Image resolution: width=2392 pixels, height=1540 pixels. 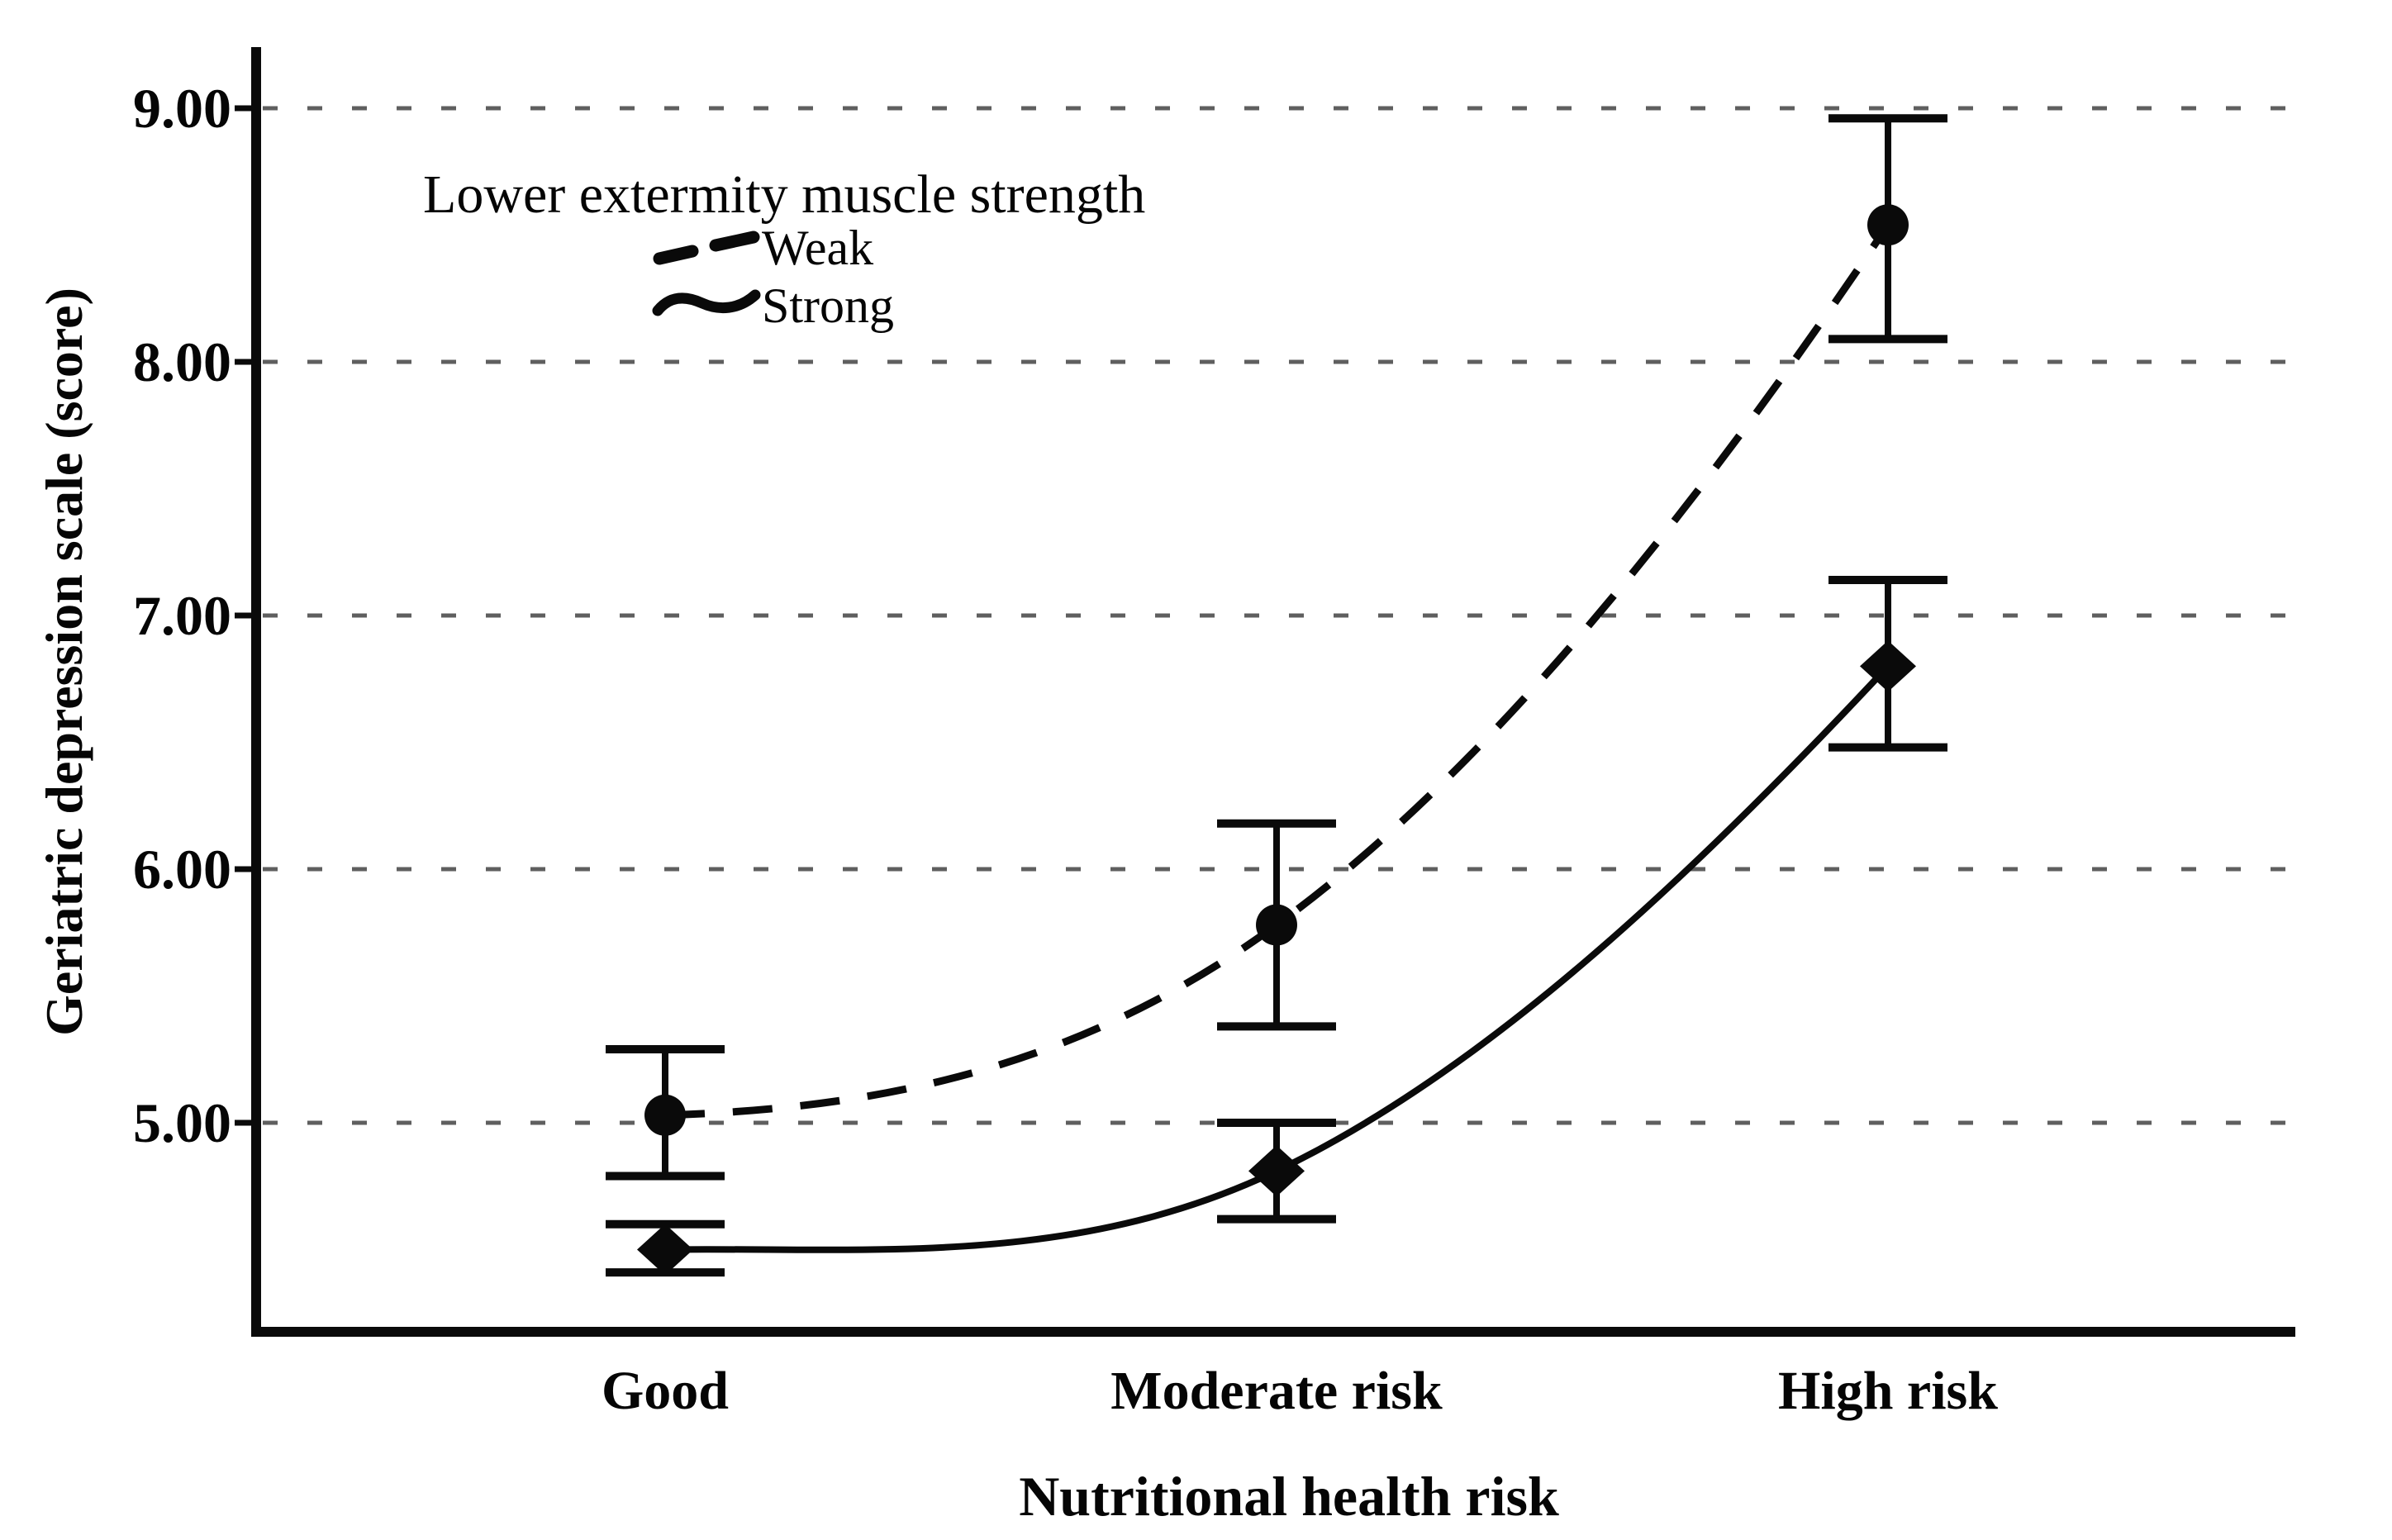 I want to click on legend-strong-swatch, so click(x=707, y=302).